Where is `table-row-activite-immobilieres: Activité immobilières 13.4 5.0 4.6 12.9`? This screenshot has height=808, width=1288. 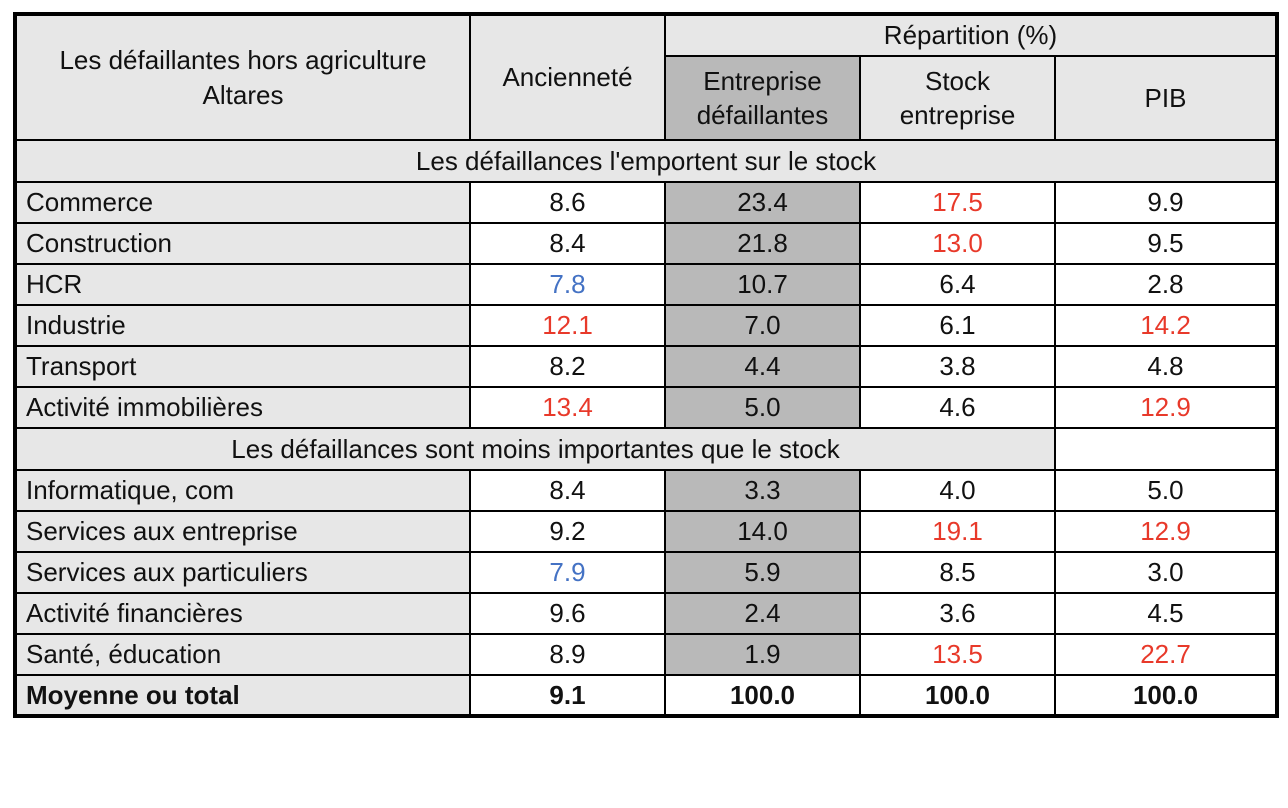 table-row-activite-immobilieres: Activité immobilières 13.4 5.0 4.6 12.9 is located at coordinates (646, 407).